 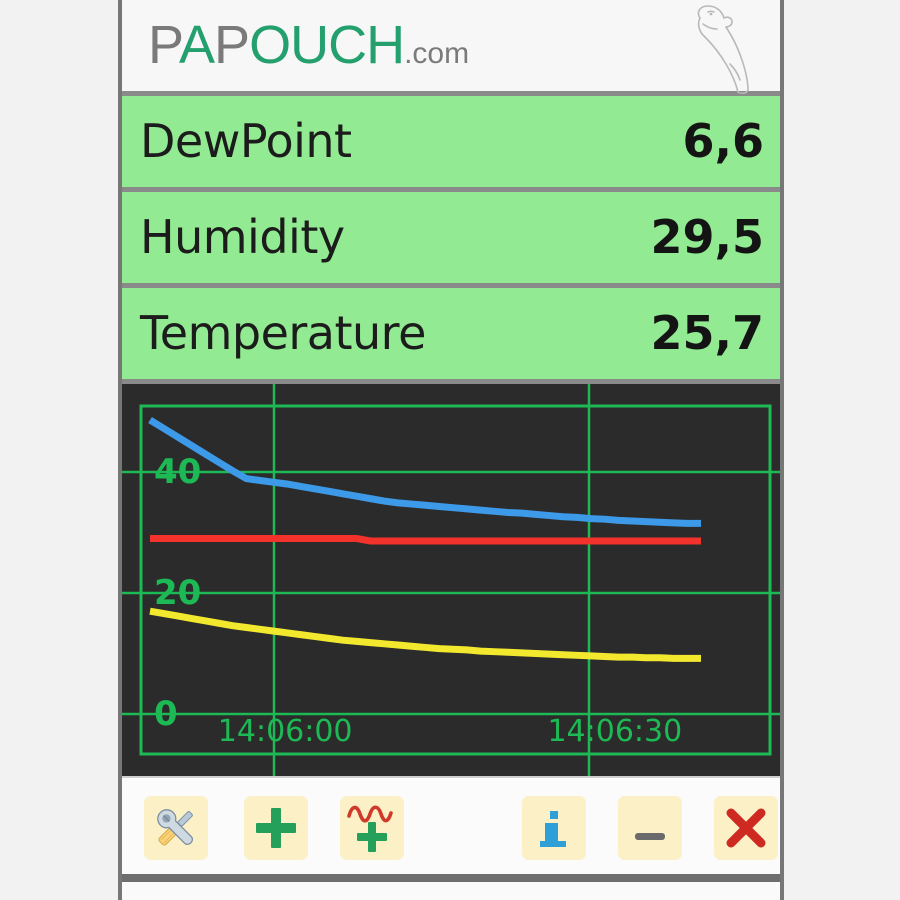 I want to click on logo-letter-a: A, so click(x=197, y=45).